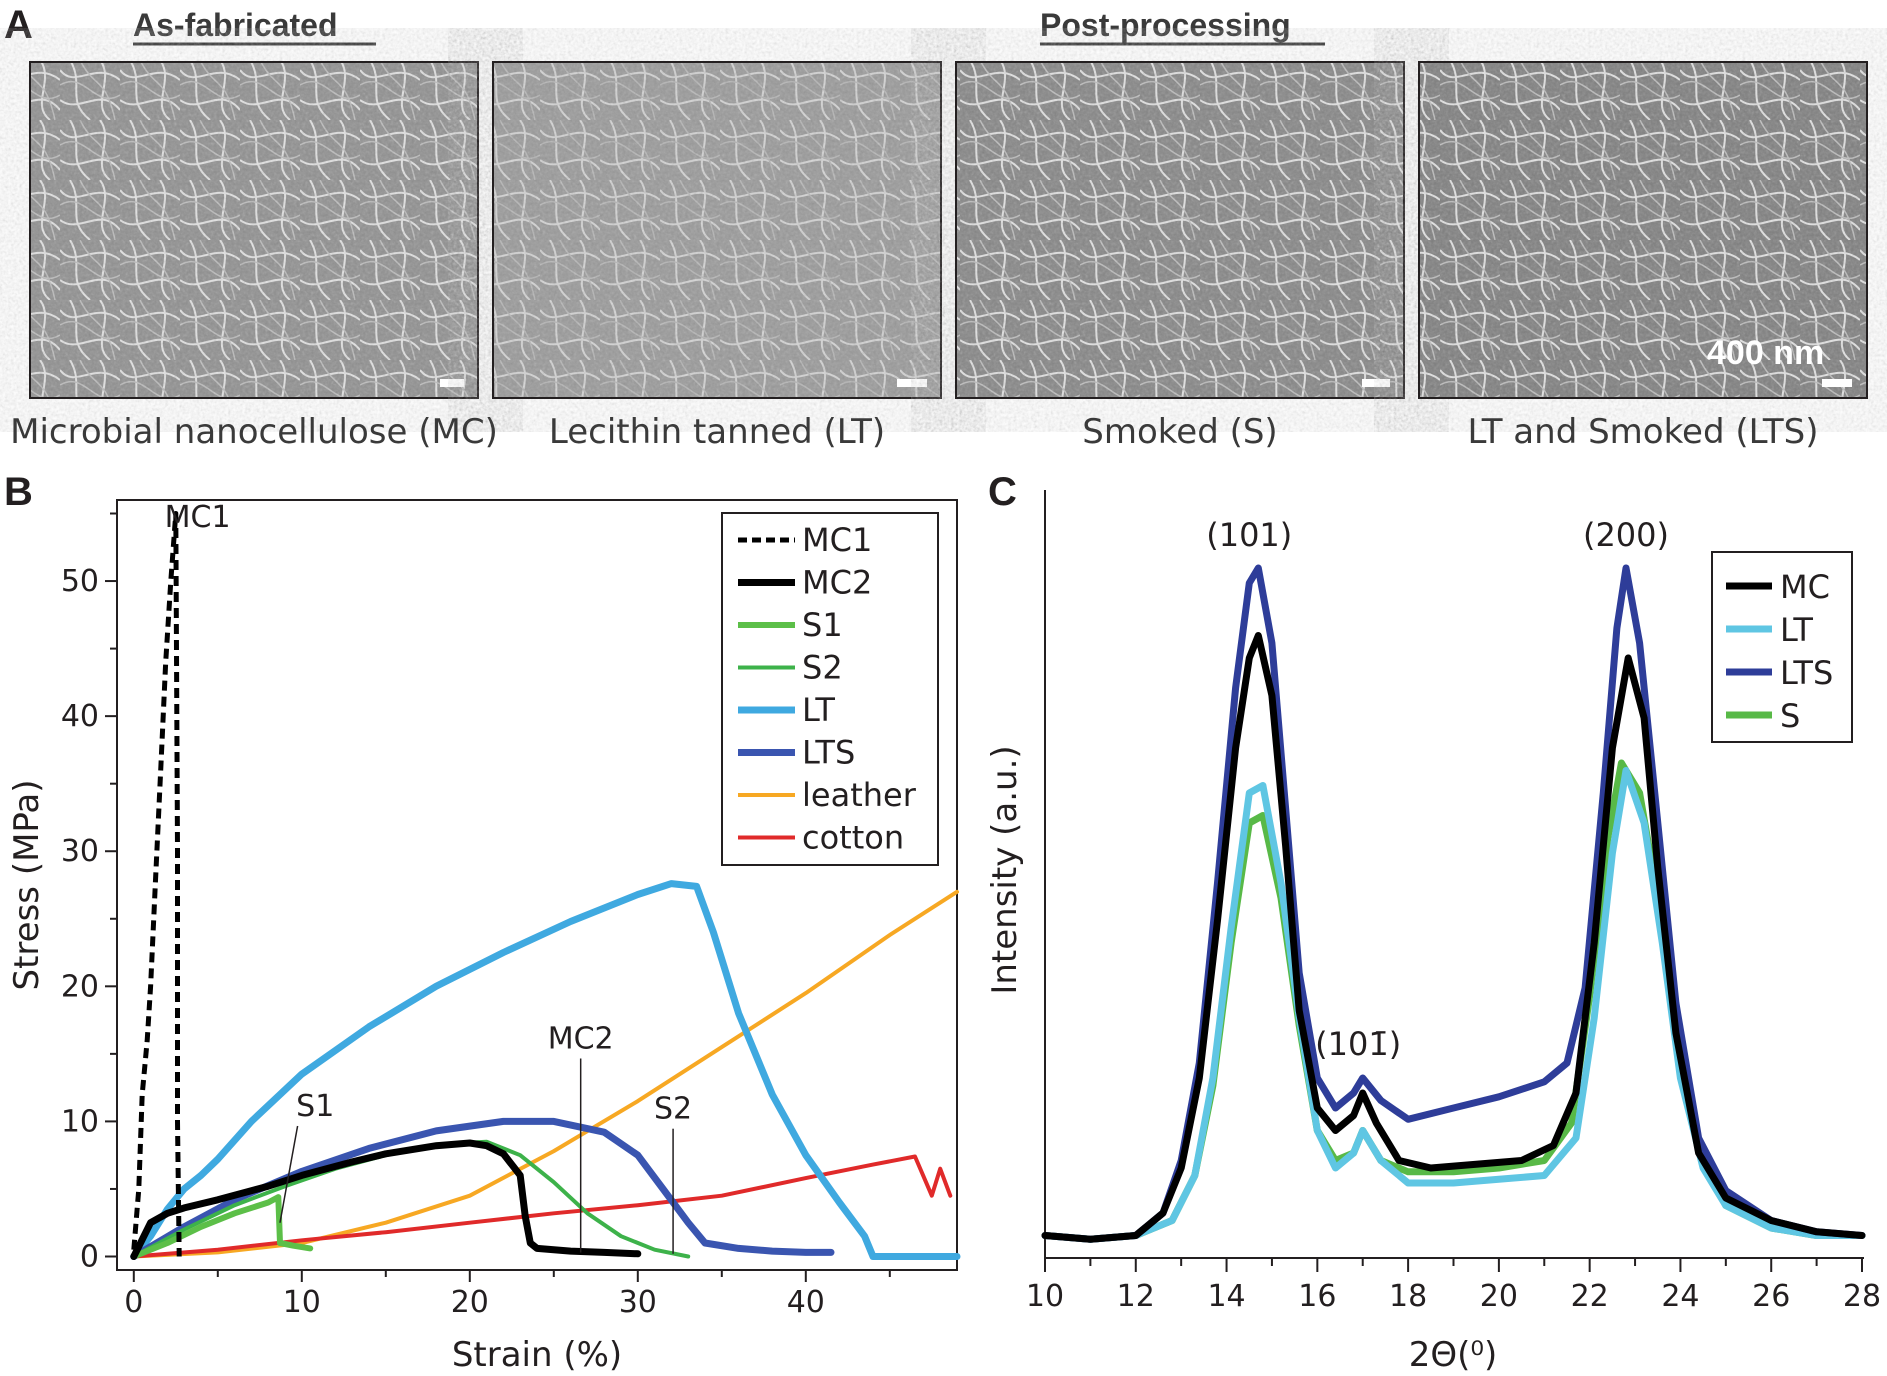 Image resolution: width=1887 pixels, height=1376 pixels. Describe the element at coordinates (1453, 1355) in the screenshot. I see `chart-c-x-axis-label: 2Θ(⁰)` at that location.